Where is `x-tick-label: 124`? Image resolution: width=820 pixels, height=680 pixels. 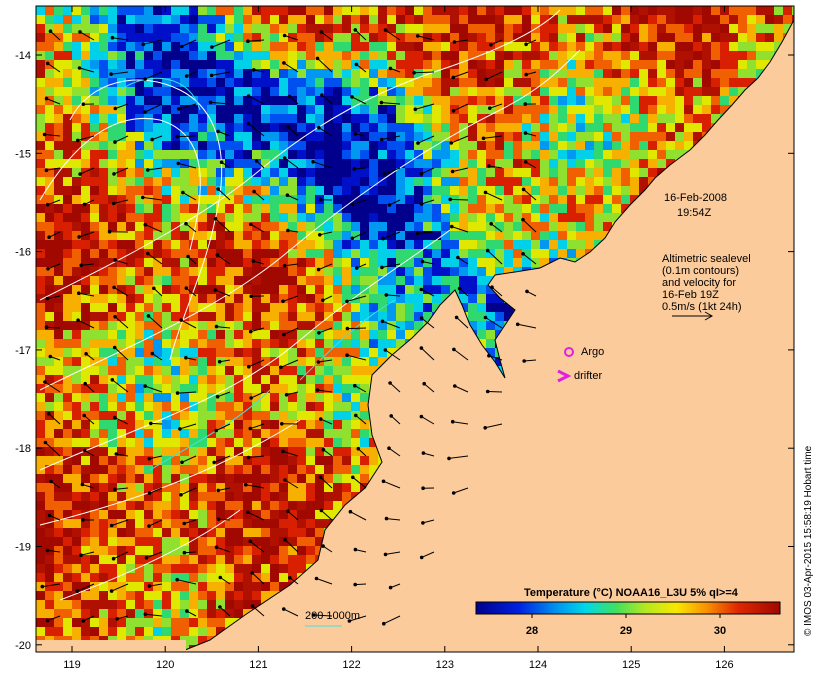
x-tick-label: 124 is located at coordinates (538, 665).